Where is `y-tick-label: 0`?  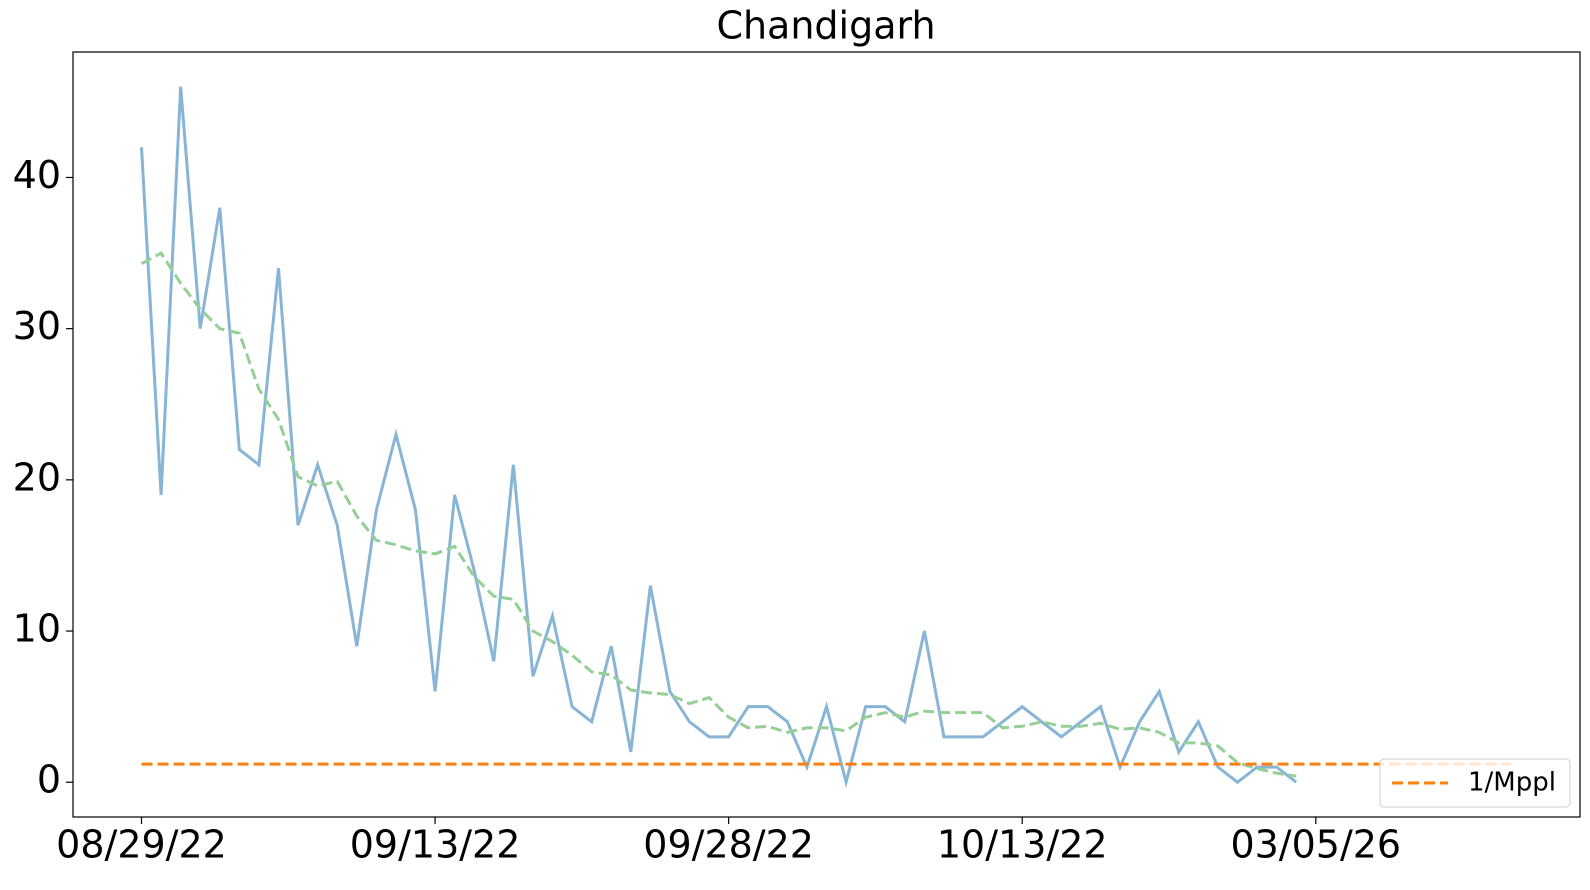 y-tick-label: 0 is located at coordinates (49, 780).